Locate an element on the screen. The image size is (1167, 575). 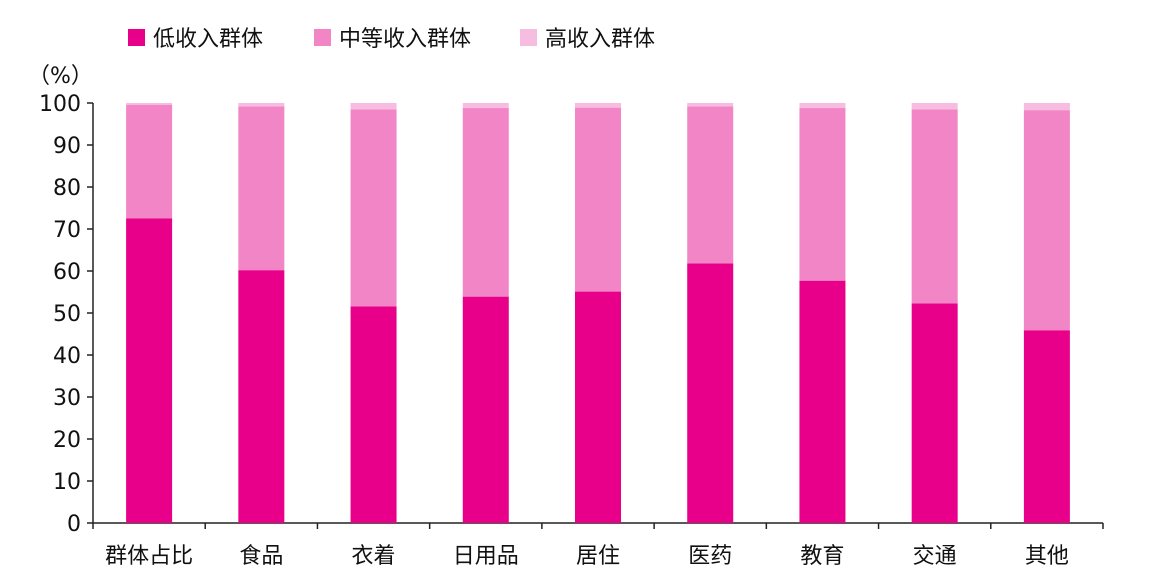
y-tick-label: 10 is located at coordinates (67, 482).